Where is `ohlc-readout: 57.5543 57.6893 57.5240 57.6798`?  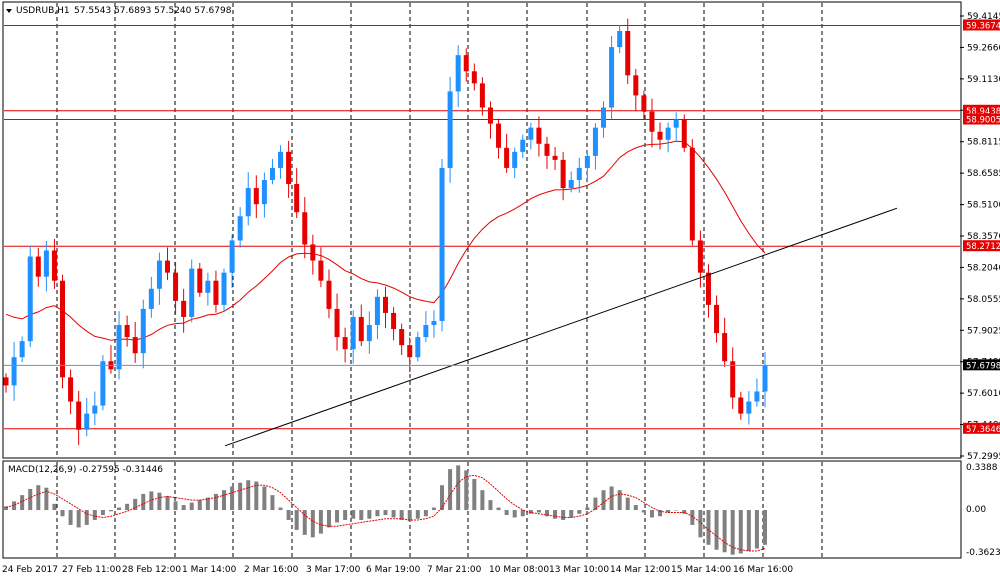
ohlc-readout: 57.5543 57.6893 57.5240 57.6798 is located at coordinates (153, 11).